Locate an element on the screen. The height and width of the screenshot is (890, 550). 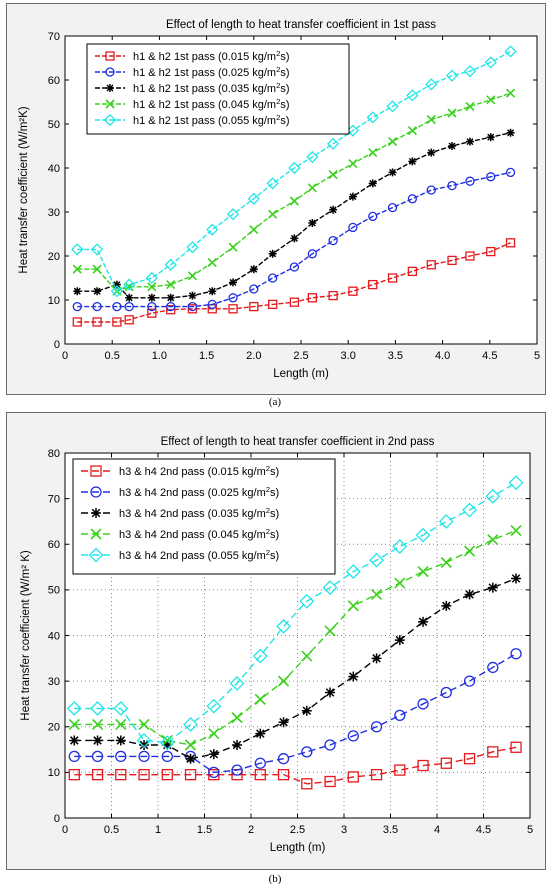
y-tick-label: 80 is located at coordinates (54, 454).